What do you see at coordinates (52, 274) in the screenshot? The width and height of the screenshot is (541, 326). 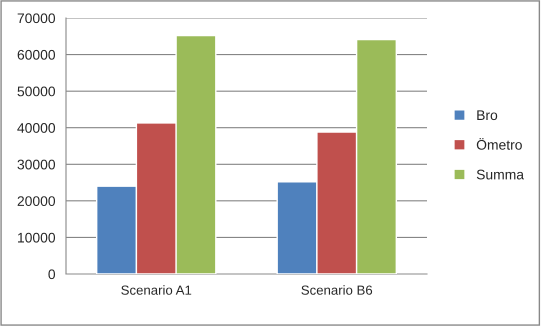 I see `y-tick-label: 0` at bounding box center [52, 274].